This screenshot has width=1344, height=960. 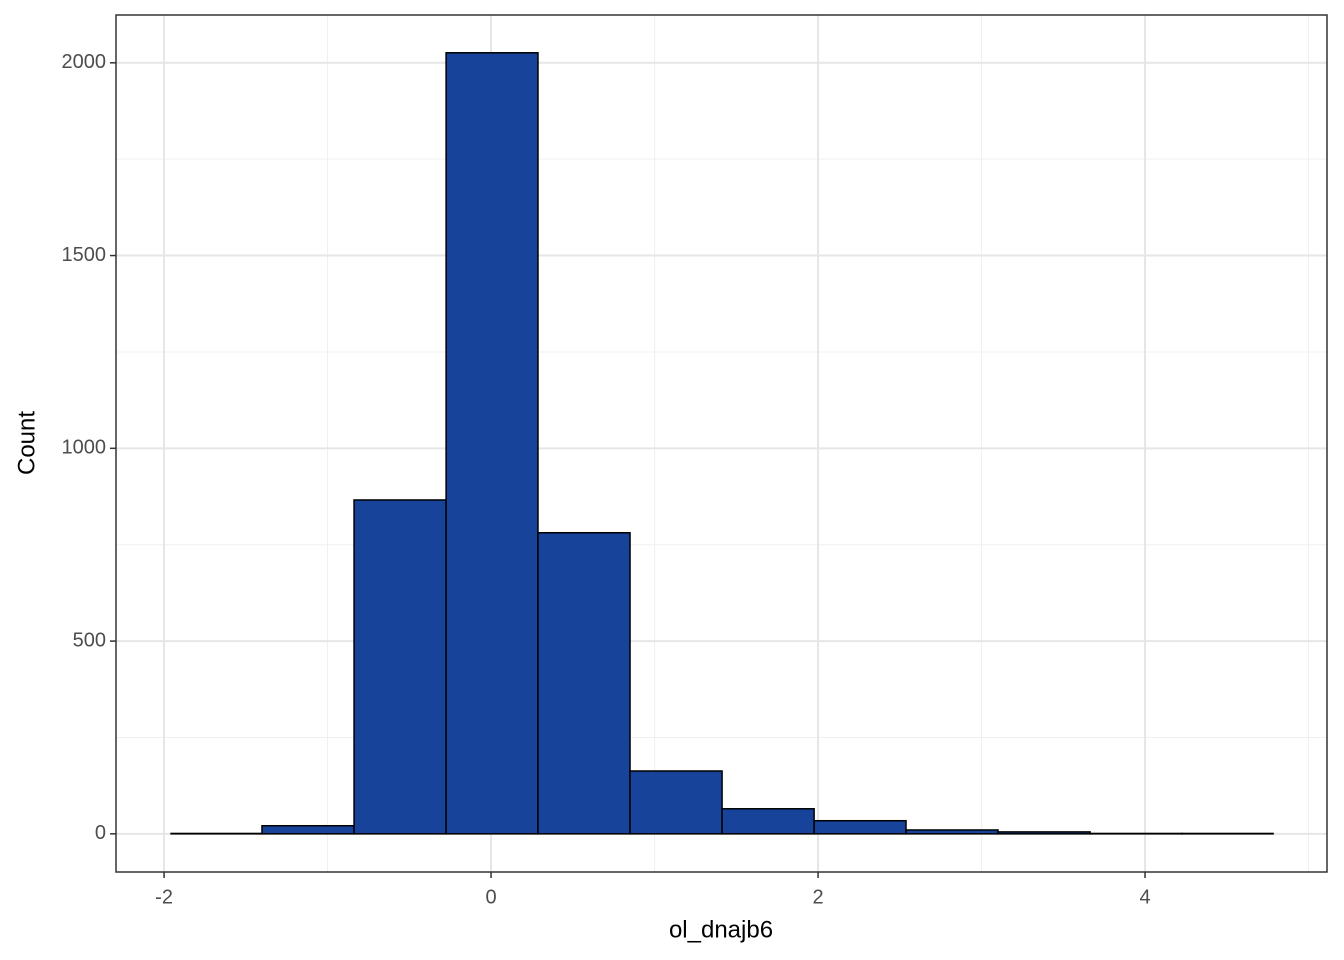 I want to click on y-tick-label: 1500, so click(x=84, y=255).